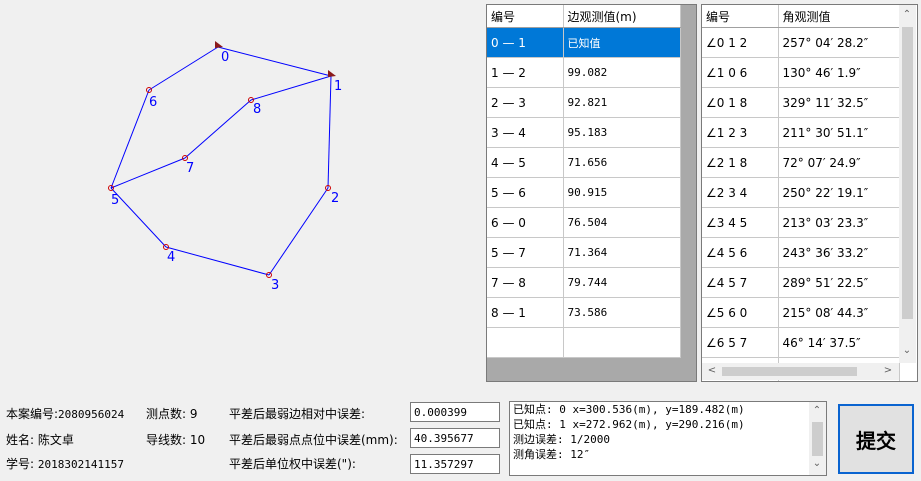  What do you see at coordinates (740, 342) in the screenshot?
I see `angle-id-cell: ∠6 5 7` at bounding box center [740, 342].